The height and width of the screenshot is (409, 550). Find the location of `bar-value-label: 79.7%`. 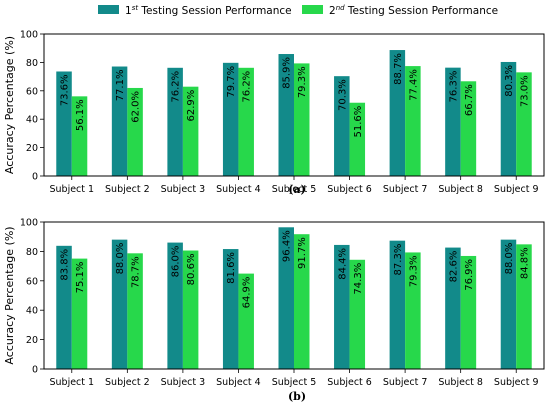

bar-value-label: 79.7% is located at coordinates (231, 82).